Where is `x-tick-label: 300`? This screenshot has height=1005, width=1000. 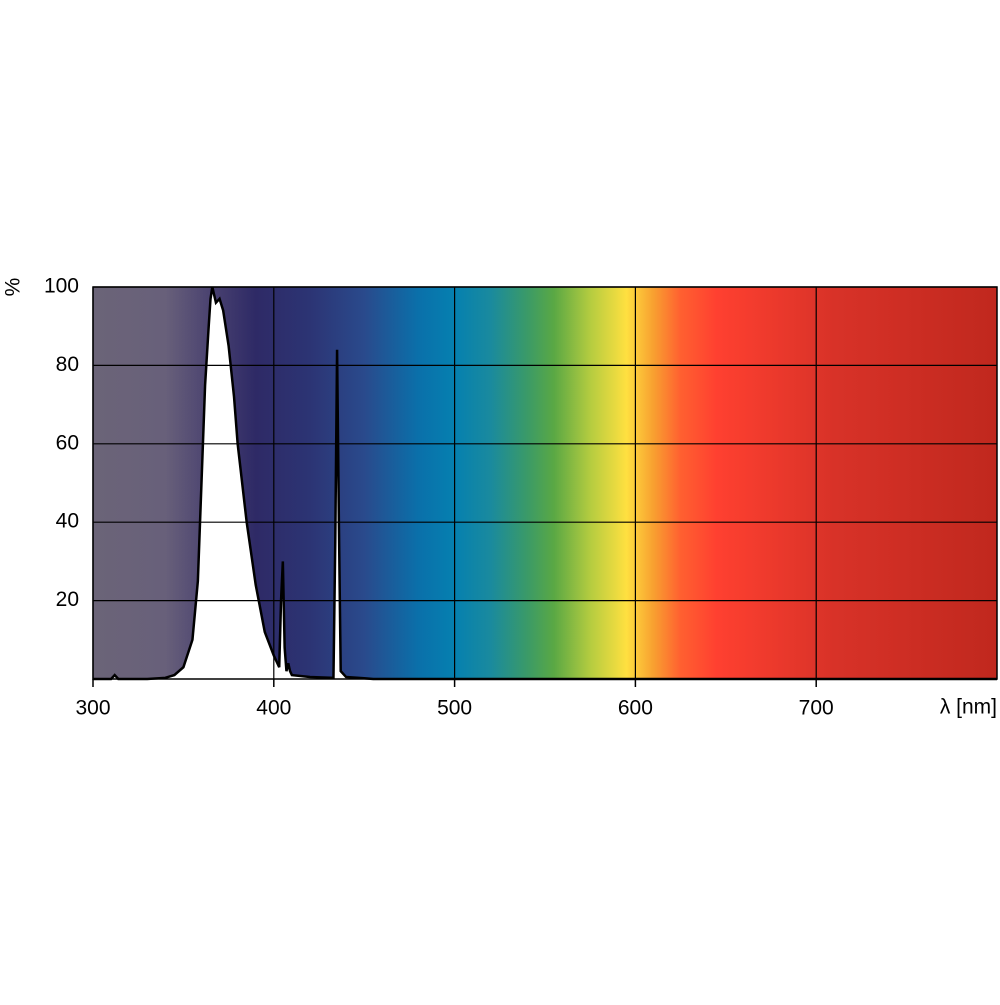 x-tick-label: 300 is located at coordinates (92, 708).